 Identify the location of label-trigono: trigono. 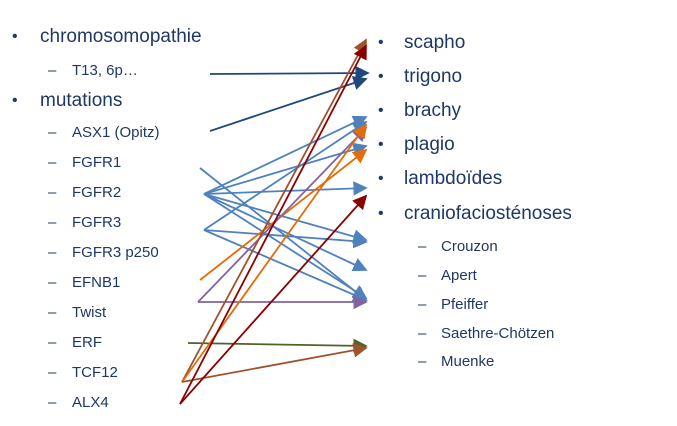
(433, 76).